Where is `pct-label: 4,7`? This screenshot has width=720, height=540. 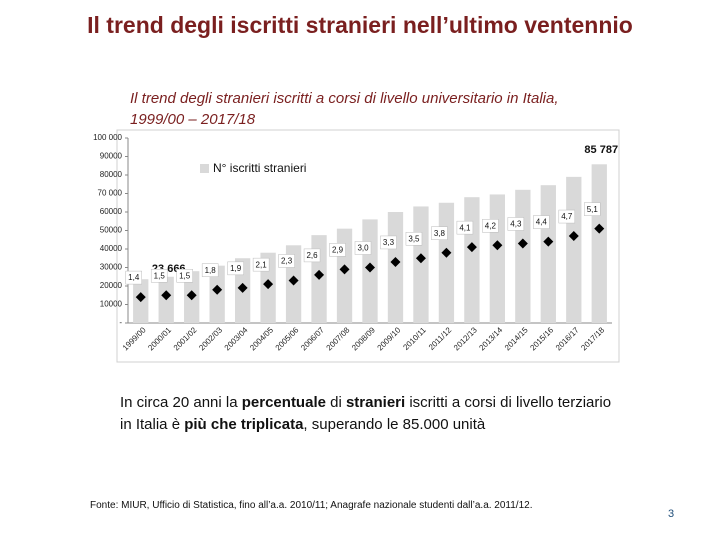
pct-label: 4,7 is located at coordinates (567, 216).